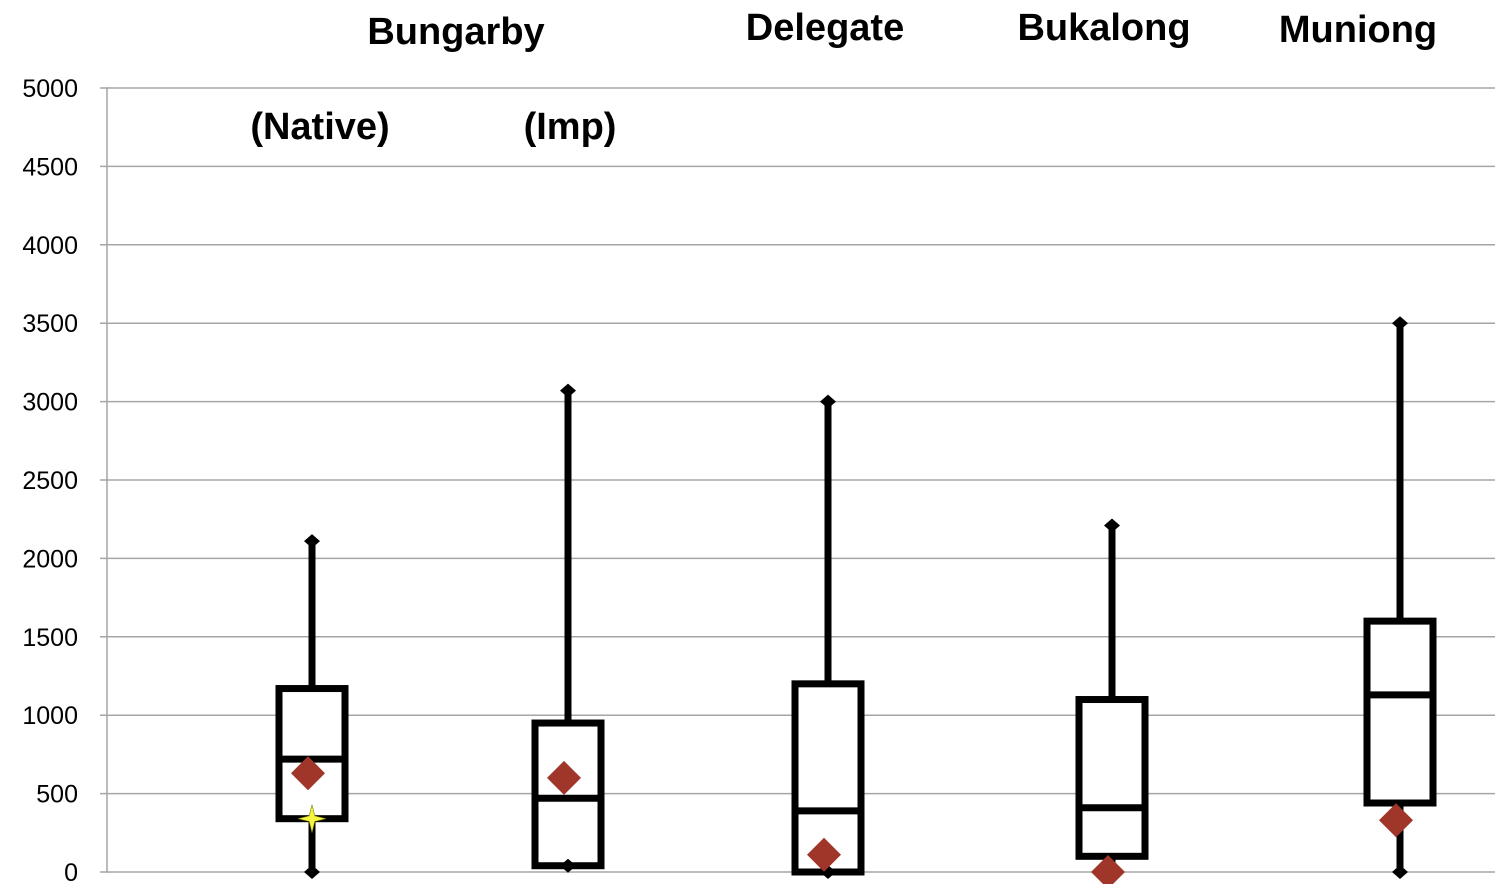 The width and height of the screenshot is (1495, 884). What do you see at coordinates (50, 246) in the screenshot?
I see `y-tick-label: 4000` at bounding box center [50, 246].